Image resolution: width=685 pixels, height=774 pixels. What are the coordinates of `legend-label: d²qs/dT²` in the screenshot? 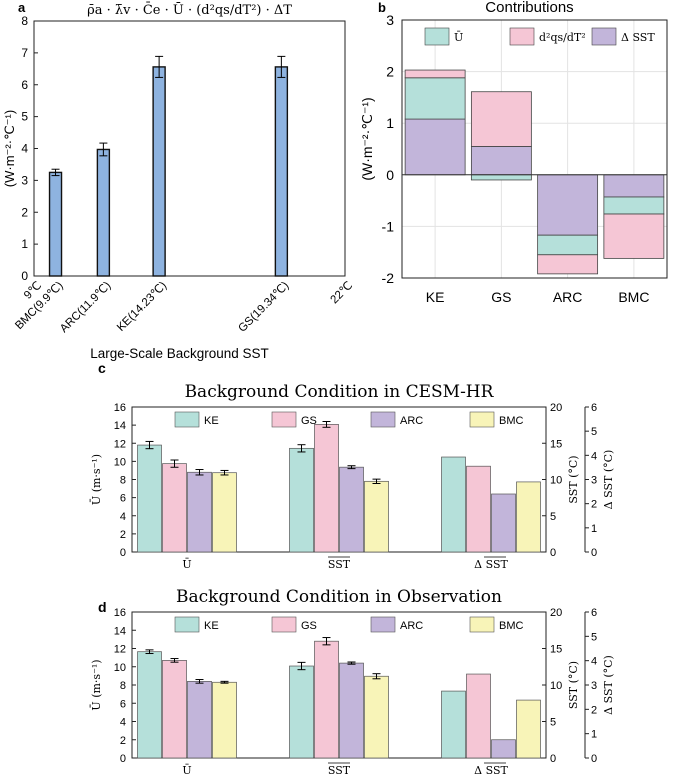 It's located at (562, 37).